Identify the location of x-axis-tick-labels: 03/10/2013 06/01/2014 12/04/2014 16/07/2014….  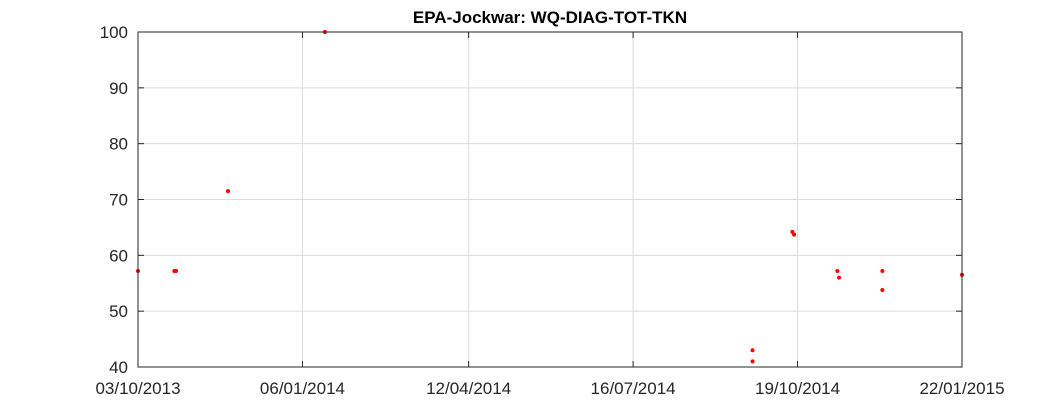
(549, 388).